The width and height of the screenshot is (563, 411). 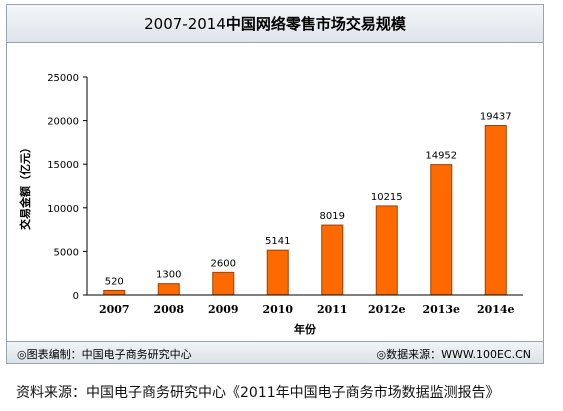 What do you see at coordinates (223, 263) in the screenshot?
I see `data-label-2009: 2600` at bounding box center [223, 263].